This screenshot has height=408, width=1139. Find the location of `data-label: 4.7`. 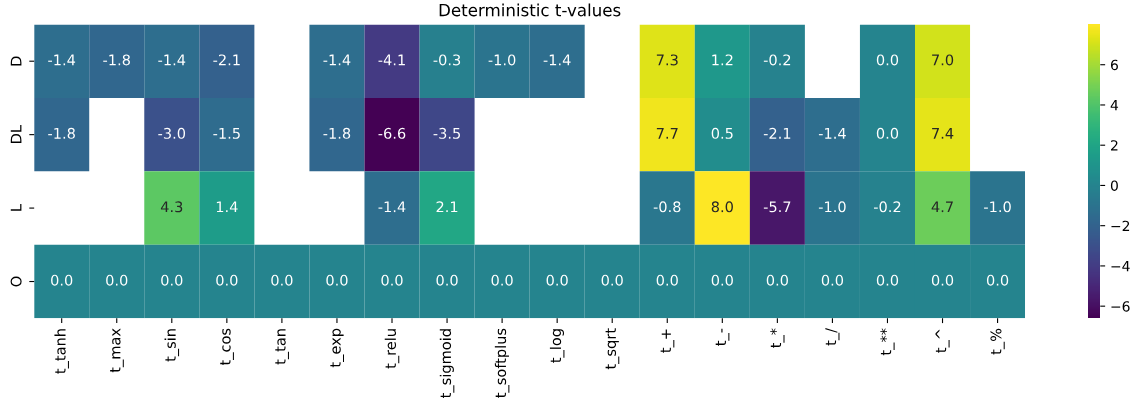

data-label: 4.7 is located at coordinates (942, 207).